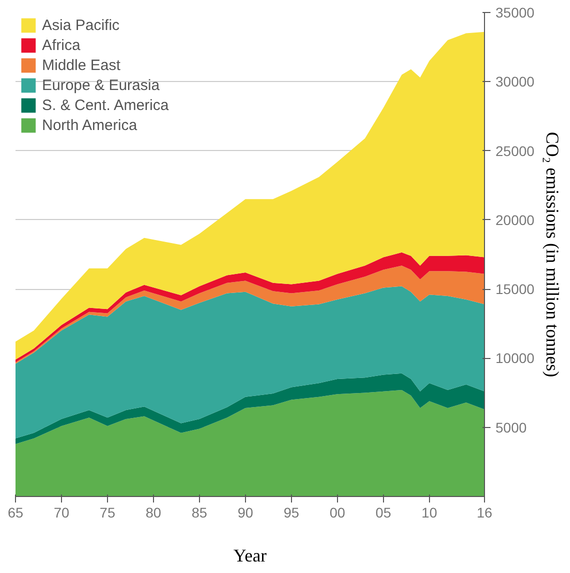 This screenshot has height=573, width=570. I want to click on y-tick-label: 5000, so click(511, 427).